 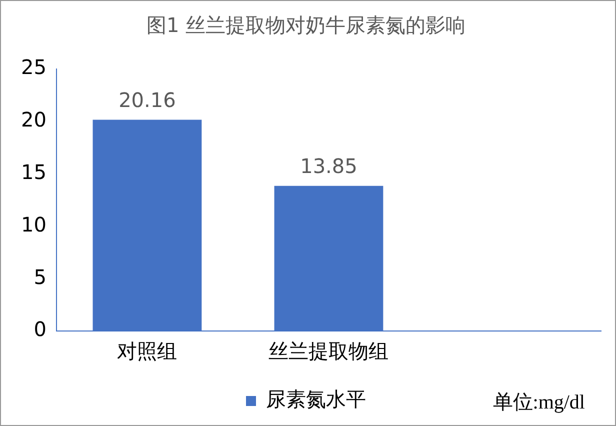 I want to click on chart-title: 图1 丝兰提取物对奶牛尿素氮的影响, so click(x=306, y=25).